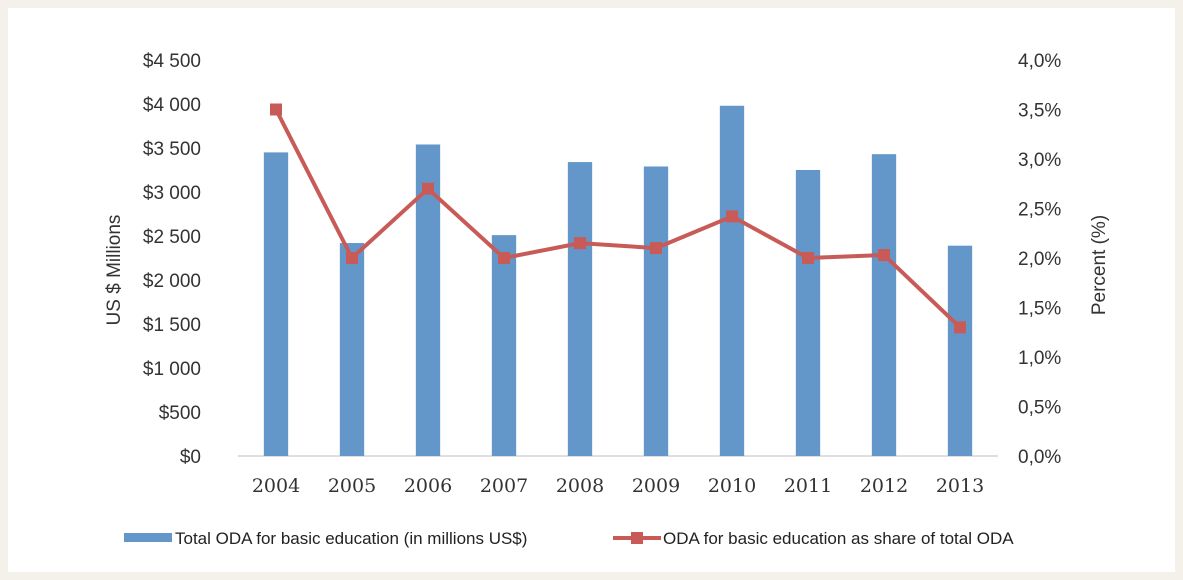 The height and width of the screenshot is (580, 1183). Describe the element at coordinates (1039, 358) in the screenshot. I see `y2-tick-label: 1,0%` at that location.